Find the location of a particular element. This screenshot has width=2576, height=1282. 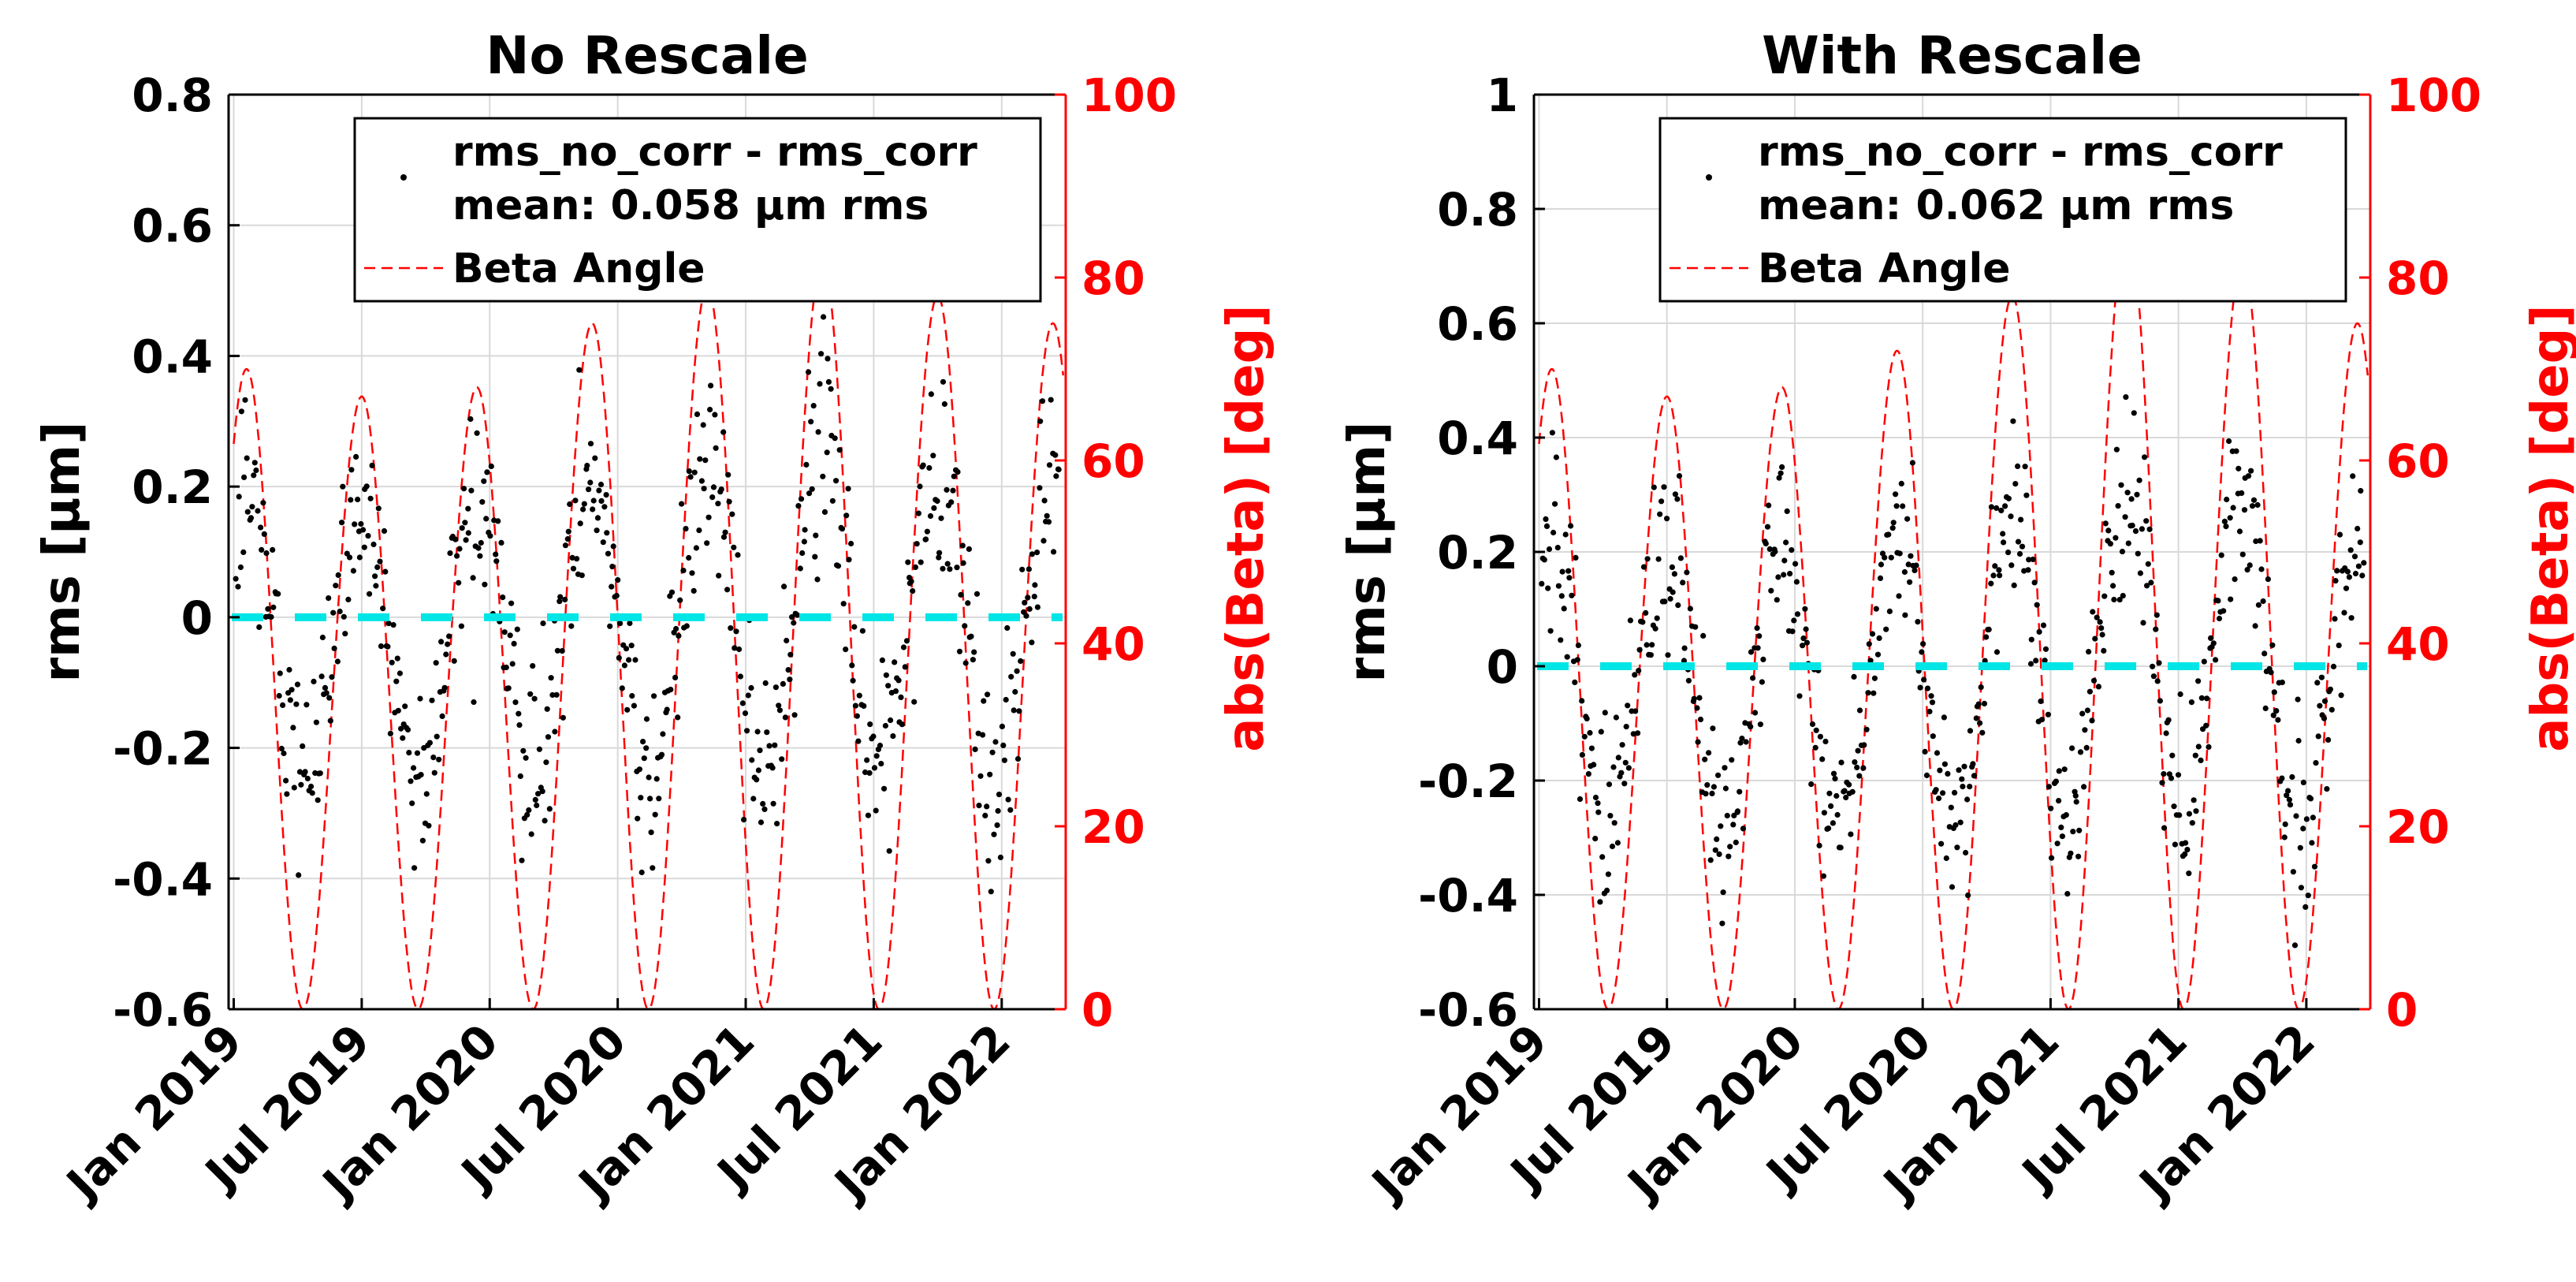

legend-entry-series: rms_no_corr - rms_corr is located at coordinates (2020, 152).